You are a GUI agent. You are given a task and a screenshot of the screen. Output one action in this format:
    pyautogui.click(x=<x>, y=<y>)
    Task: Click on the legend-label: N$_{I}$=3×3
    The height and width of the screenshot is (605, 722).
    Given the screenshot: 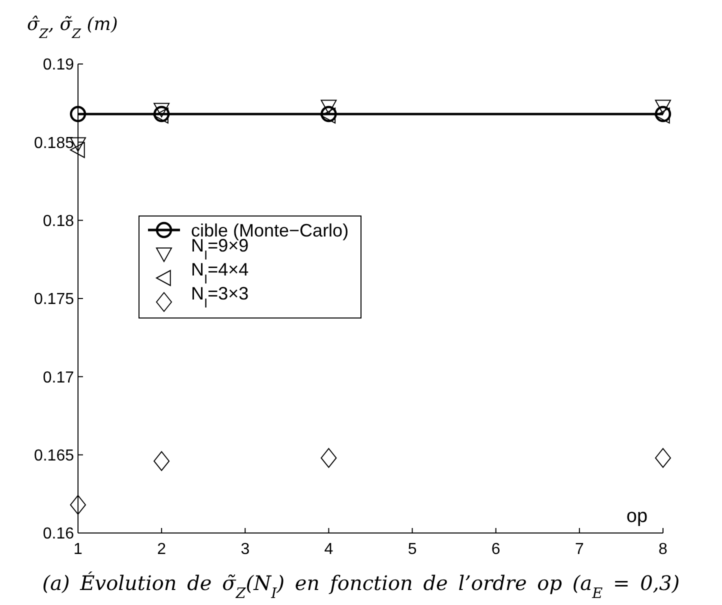 What is the action you would take?
    pyautogui.click(x=220, y=296)
    